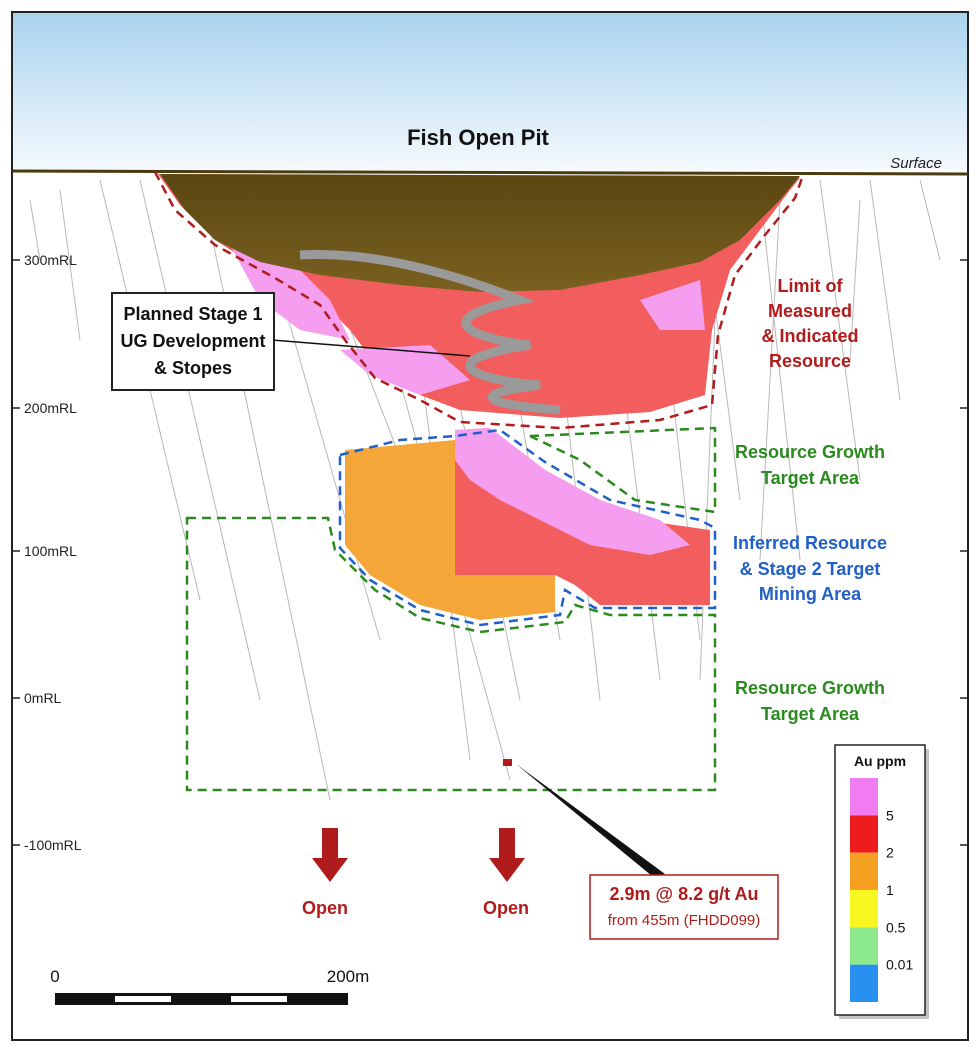  I want to click on growth-outline-lower, so click(451, 654).